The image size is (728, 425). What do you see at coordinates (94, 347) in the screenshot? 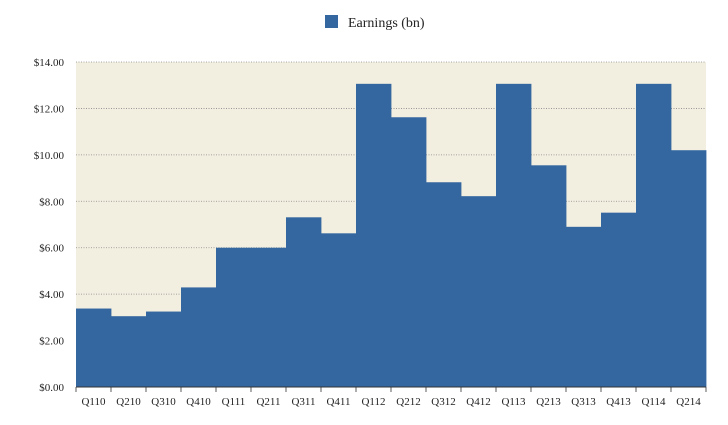
I see `bar-q110` at bounding box center [94, 347].